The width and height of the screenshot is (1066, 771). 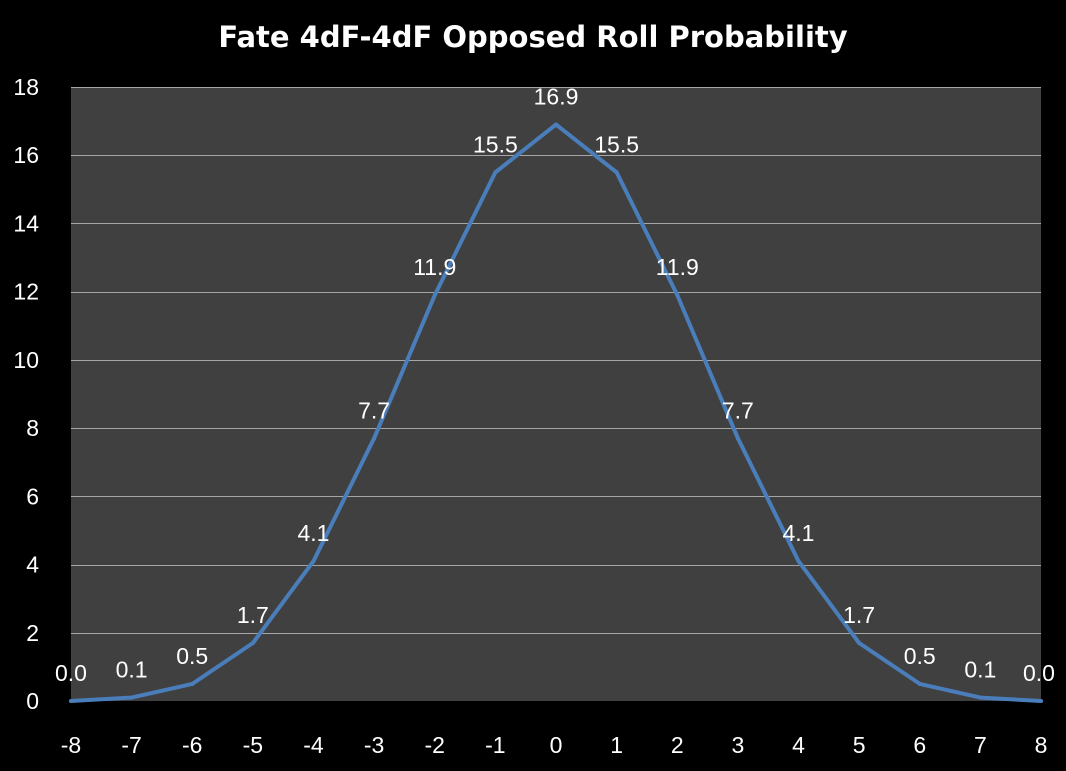 I want to click on x-tick-label: 0, so click(x=556, y=745).